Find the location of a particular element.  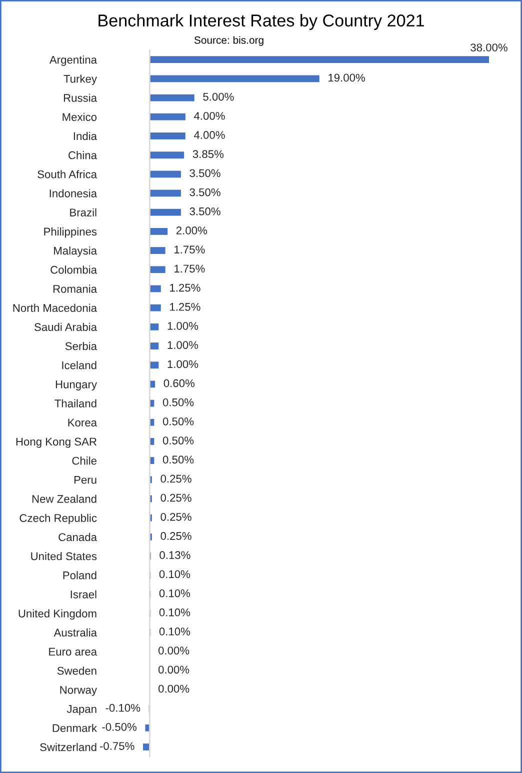

y-tick-label: North Macedonia is located at coordinates (55, 308).